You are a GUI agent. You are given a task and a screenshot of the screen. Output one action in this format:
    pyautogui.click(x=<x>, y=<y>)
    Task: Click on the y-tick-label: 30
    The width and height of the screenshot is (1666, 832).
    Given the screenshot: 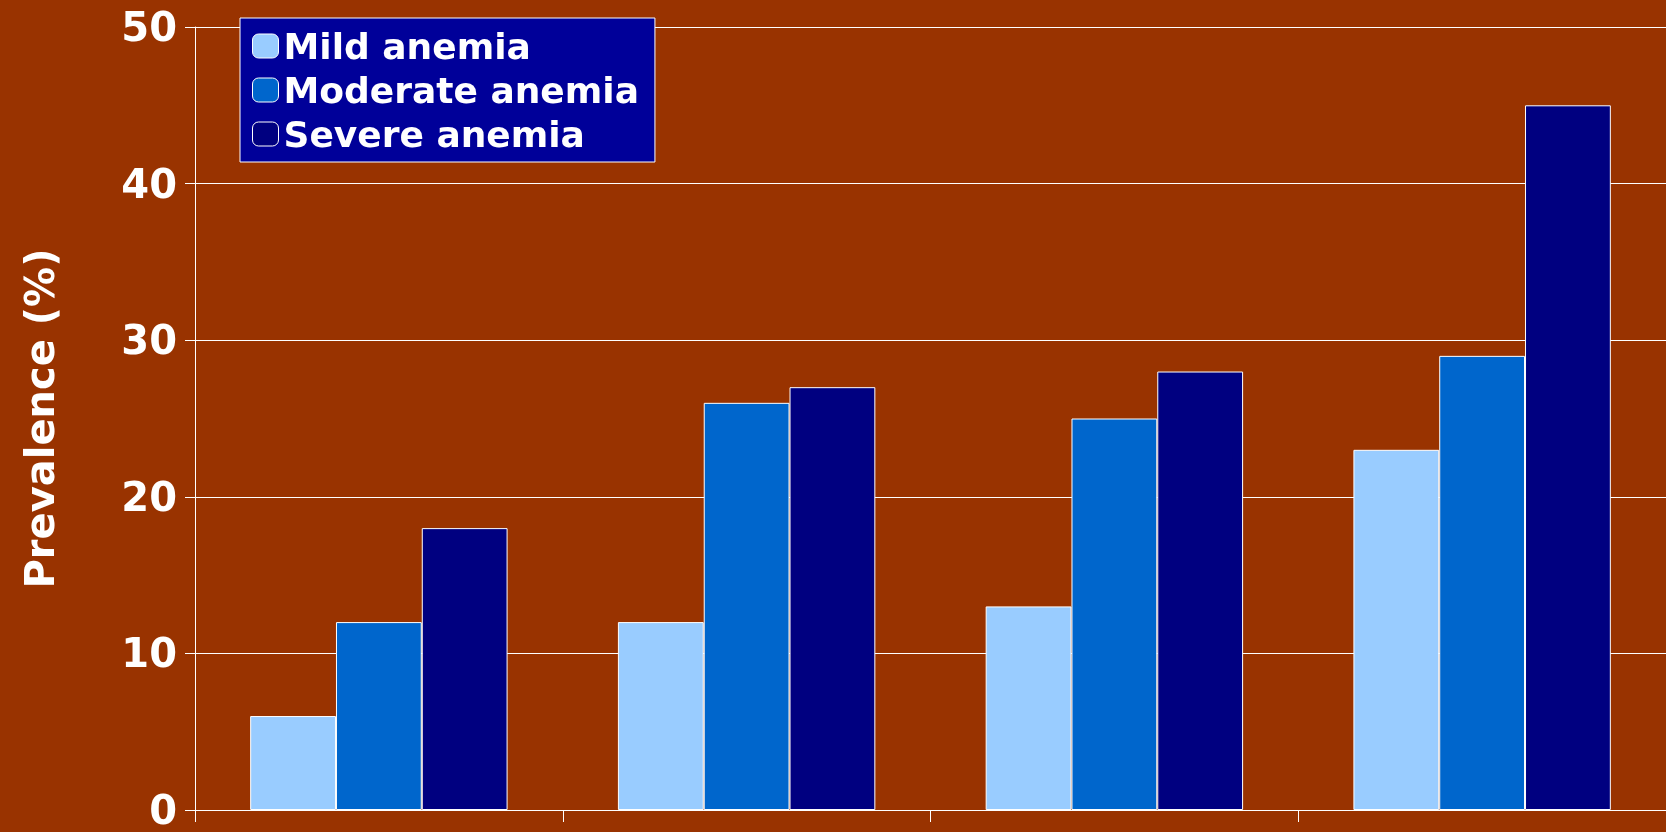 What is the action you would take?
    pyautogui.click(x=149, y=340)
    